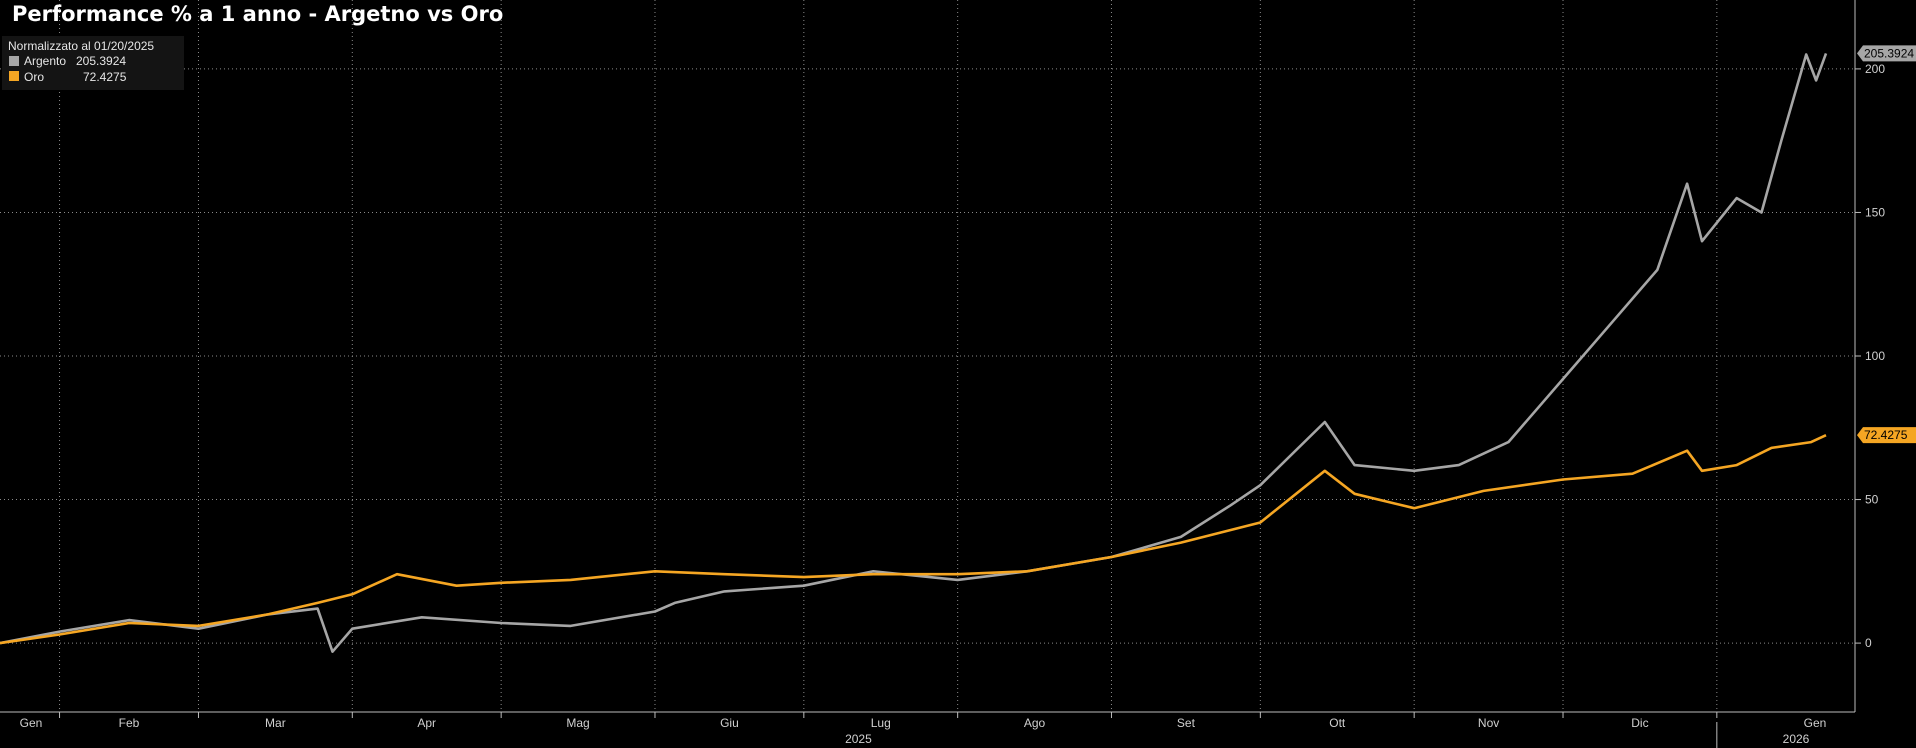  I want to click on y-tick-label: 200, so click(1875, 69).